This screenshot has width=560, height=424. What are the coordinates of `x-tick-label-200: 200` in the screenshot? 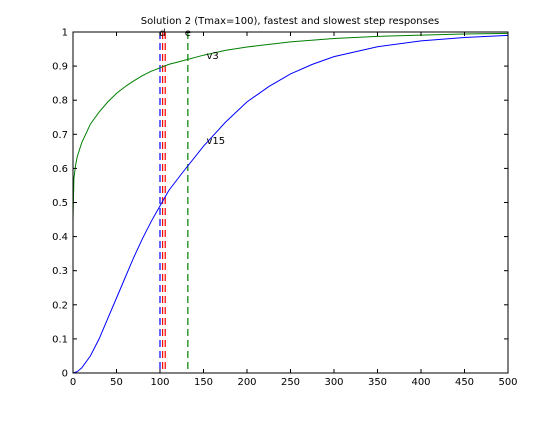 It's located at (246, 382).